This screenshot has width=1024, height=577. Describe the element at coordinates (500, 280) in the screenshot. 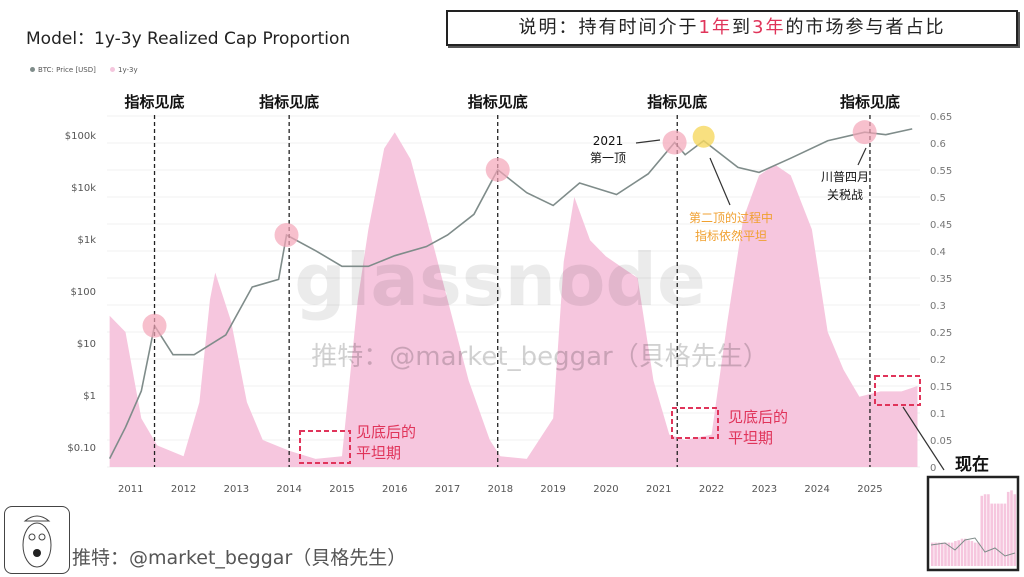

I see `watermark-glassnode: glassnode` at that location.